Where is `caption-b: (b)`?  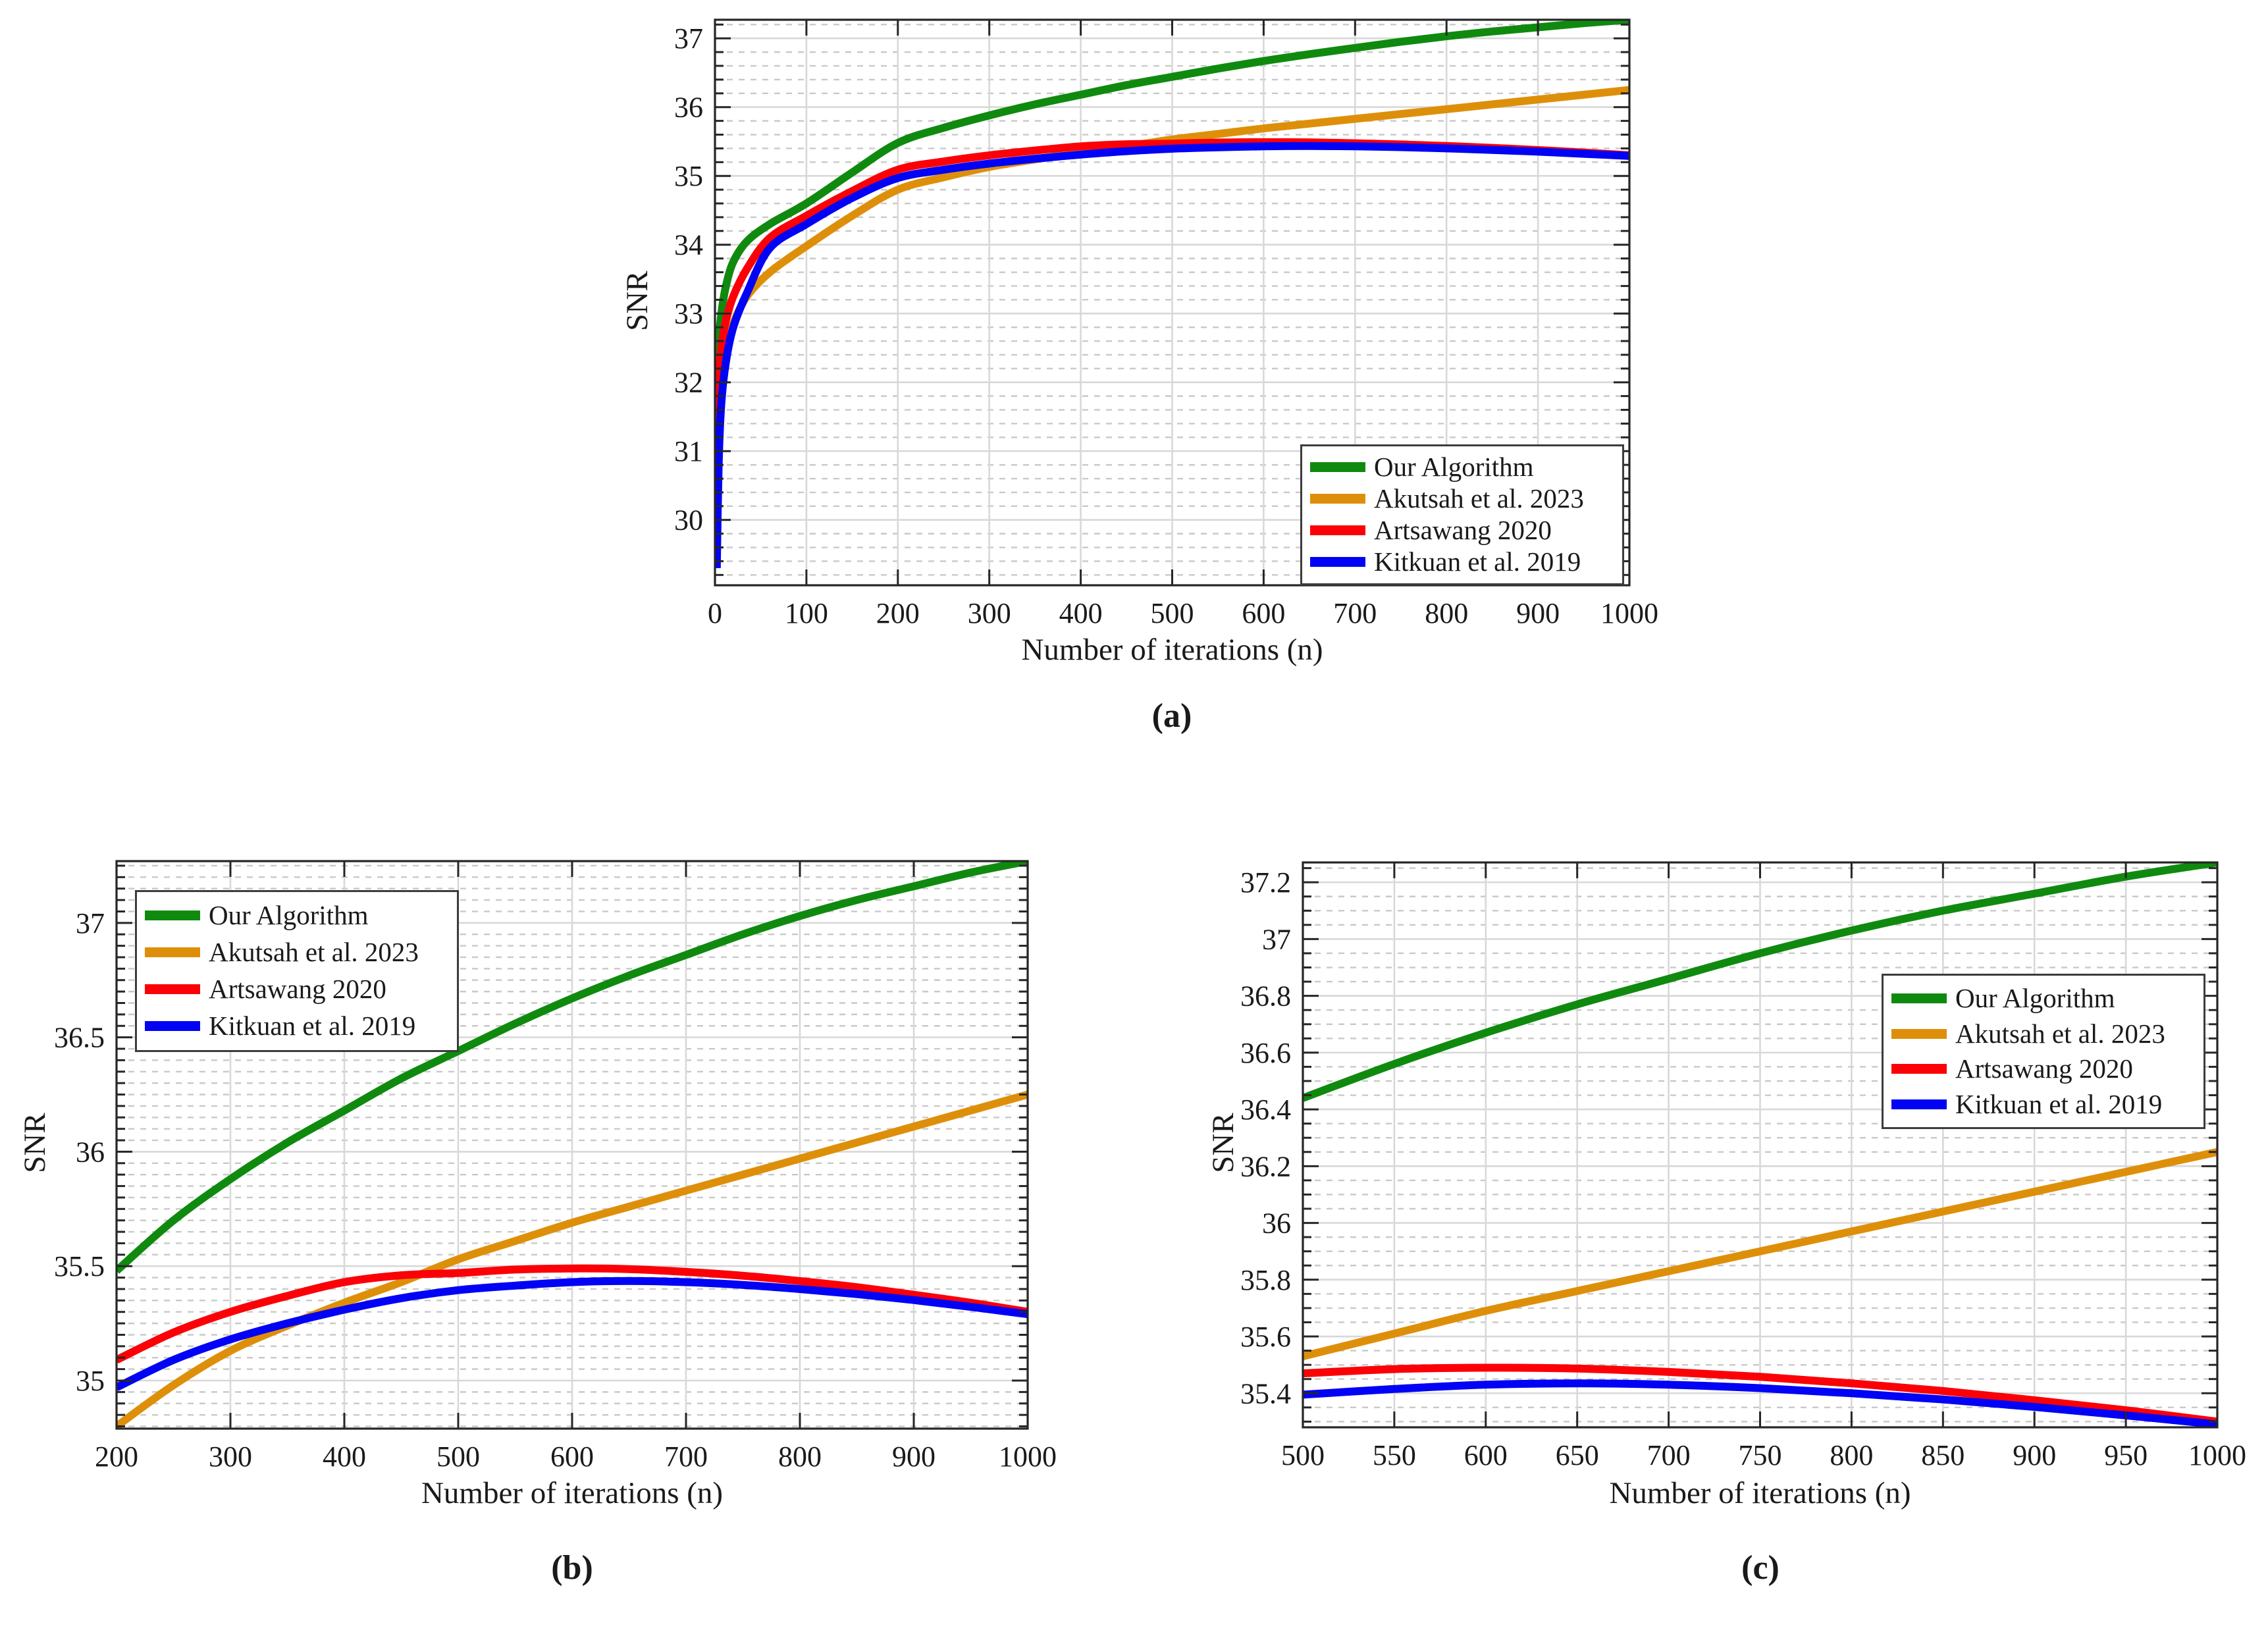 caption-b: (b) is located at coordinates (572, 1568).